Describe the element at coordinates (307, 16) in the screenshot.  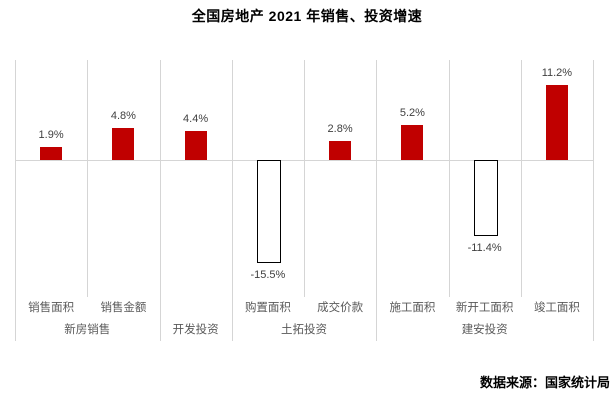
I see `chart-title: 全国房地产 2021 年销售、投资增速` at that location.